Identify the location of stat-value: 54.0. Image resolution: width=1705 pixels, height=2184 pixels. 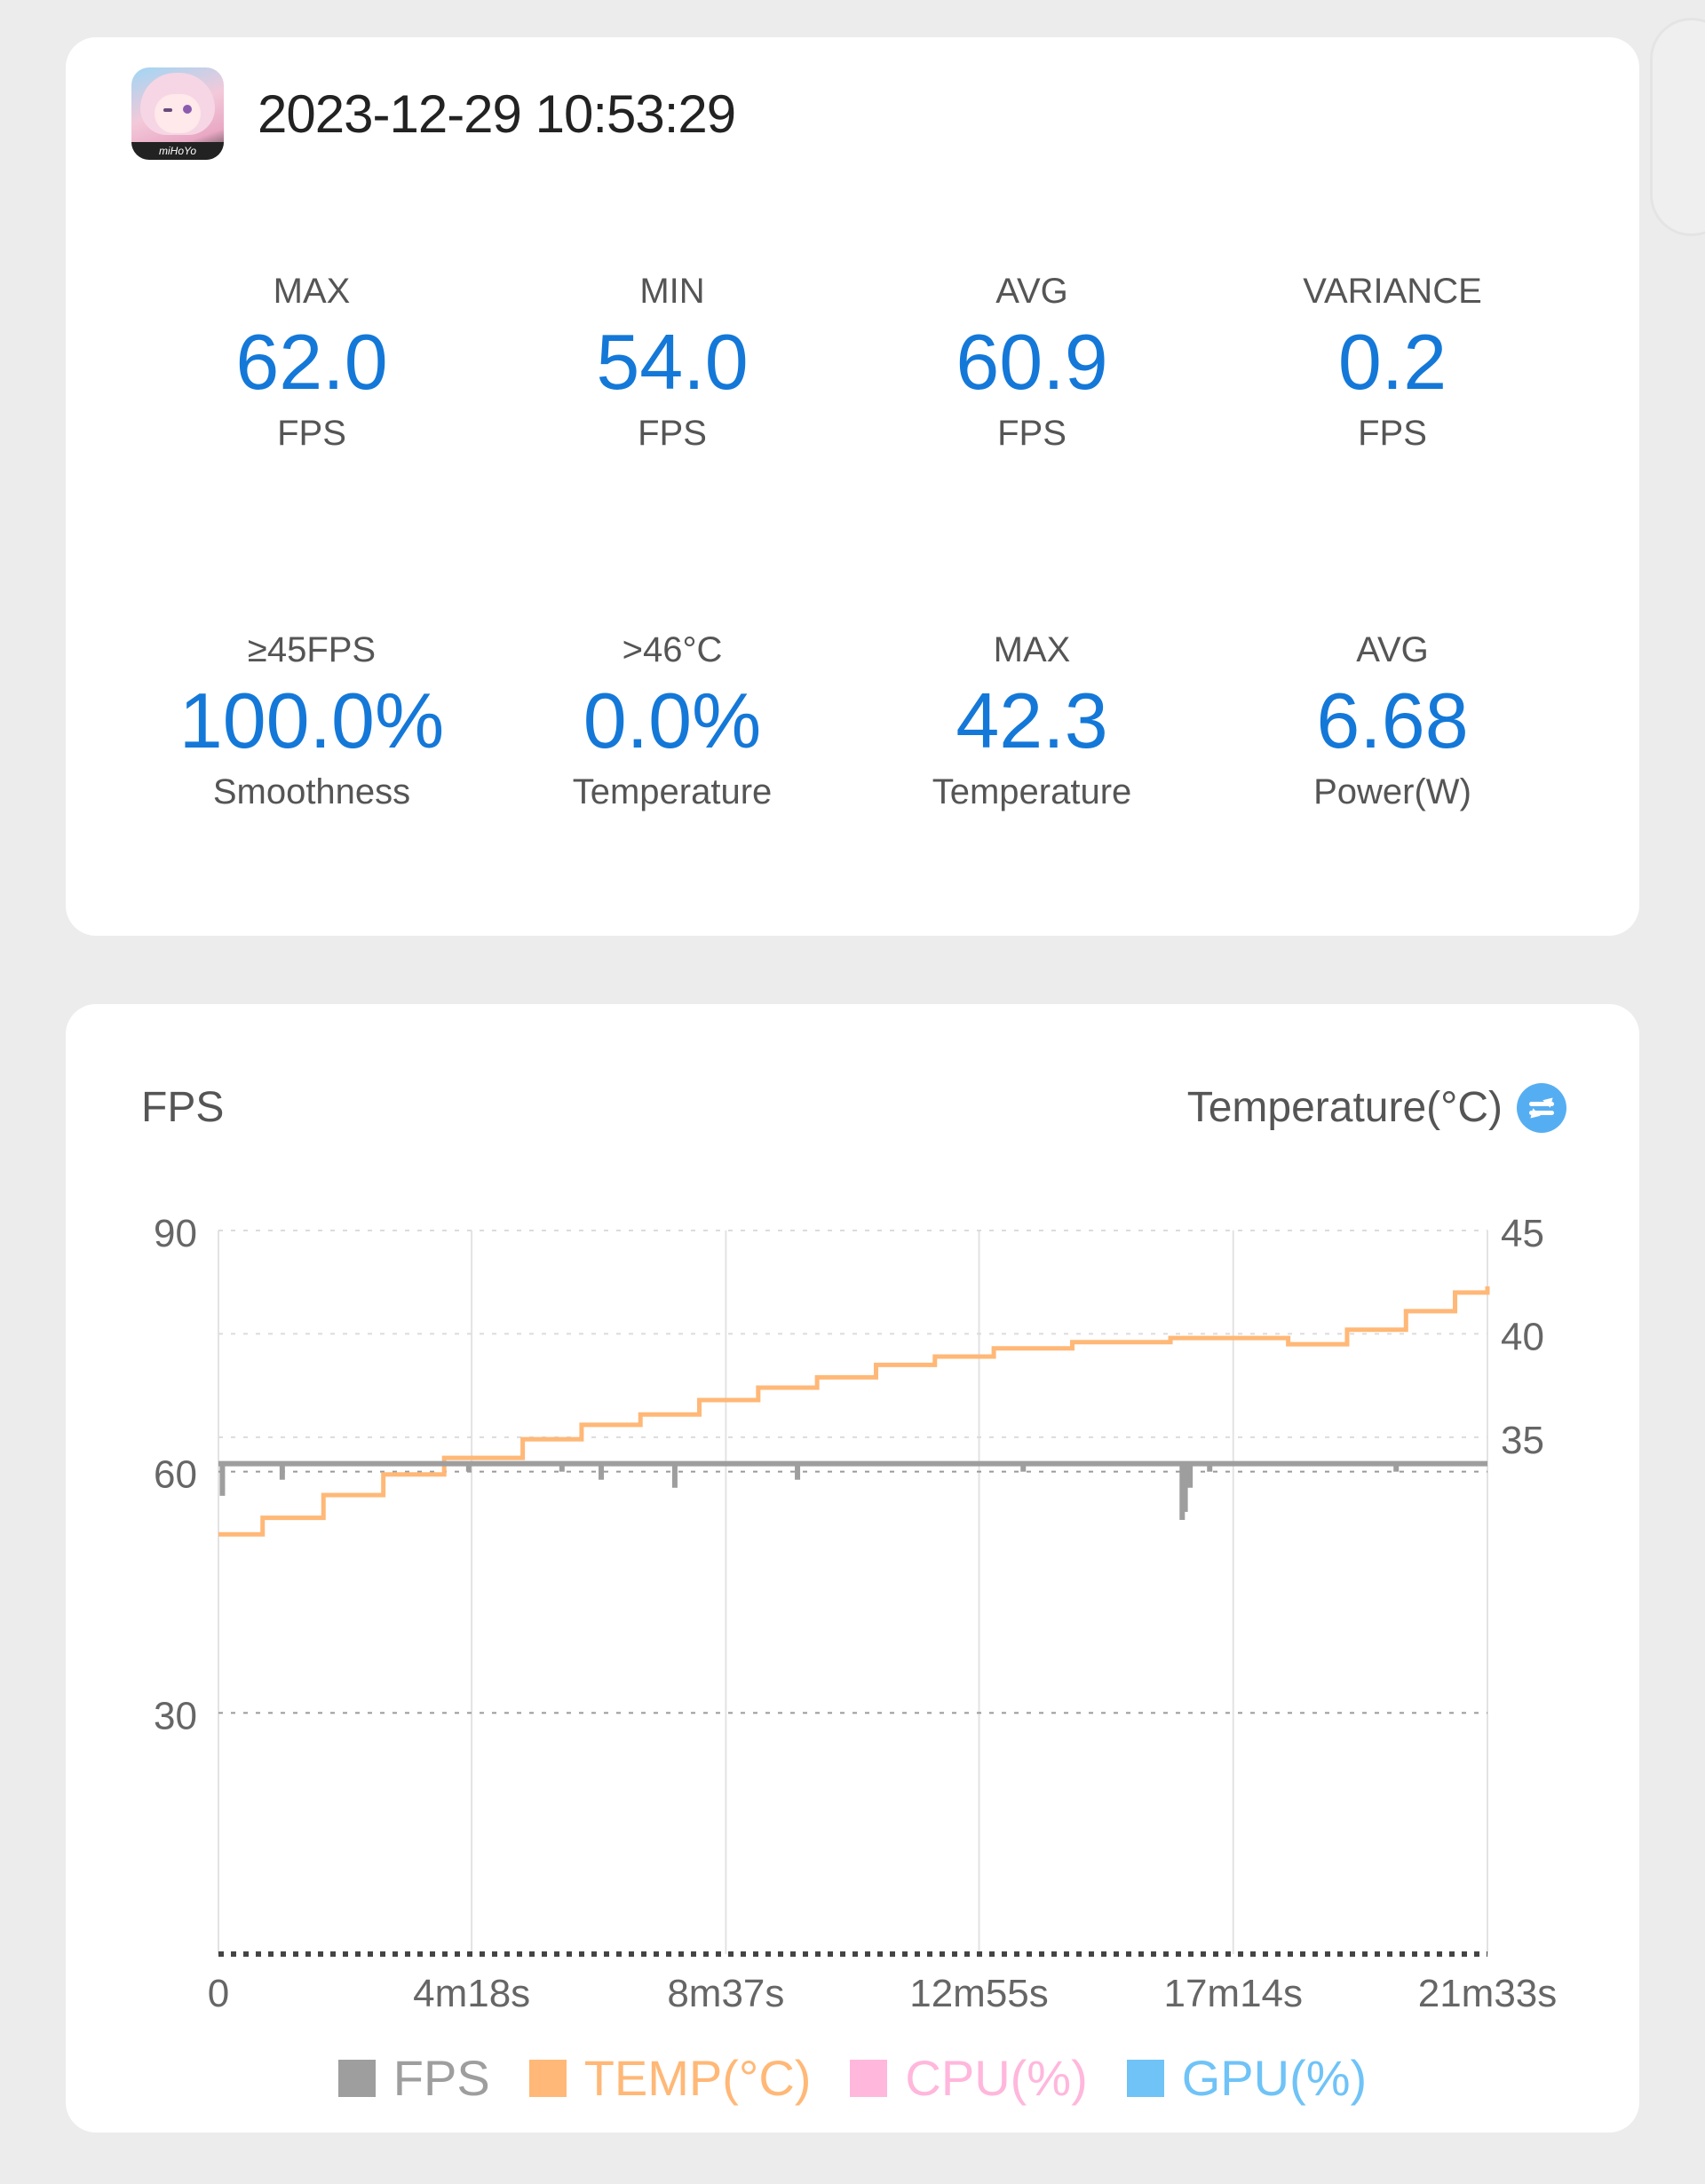
(673, 362).